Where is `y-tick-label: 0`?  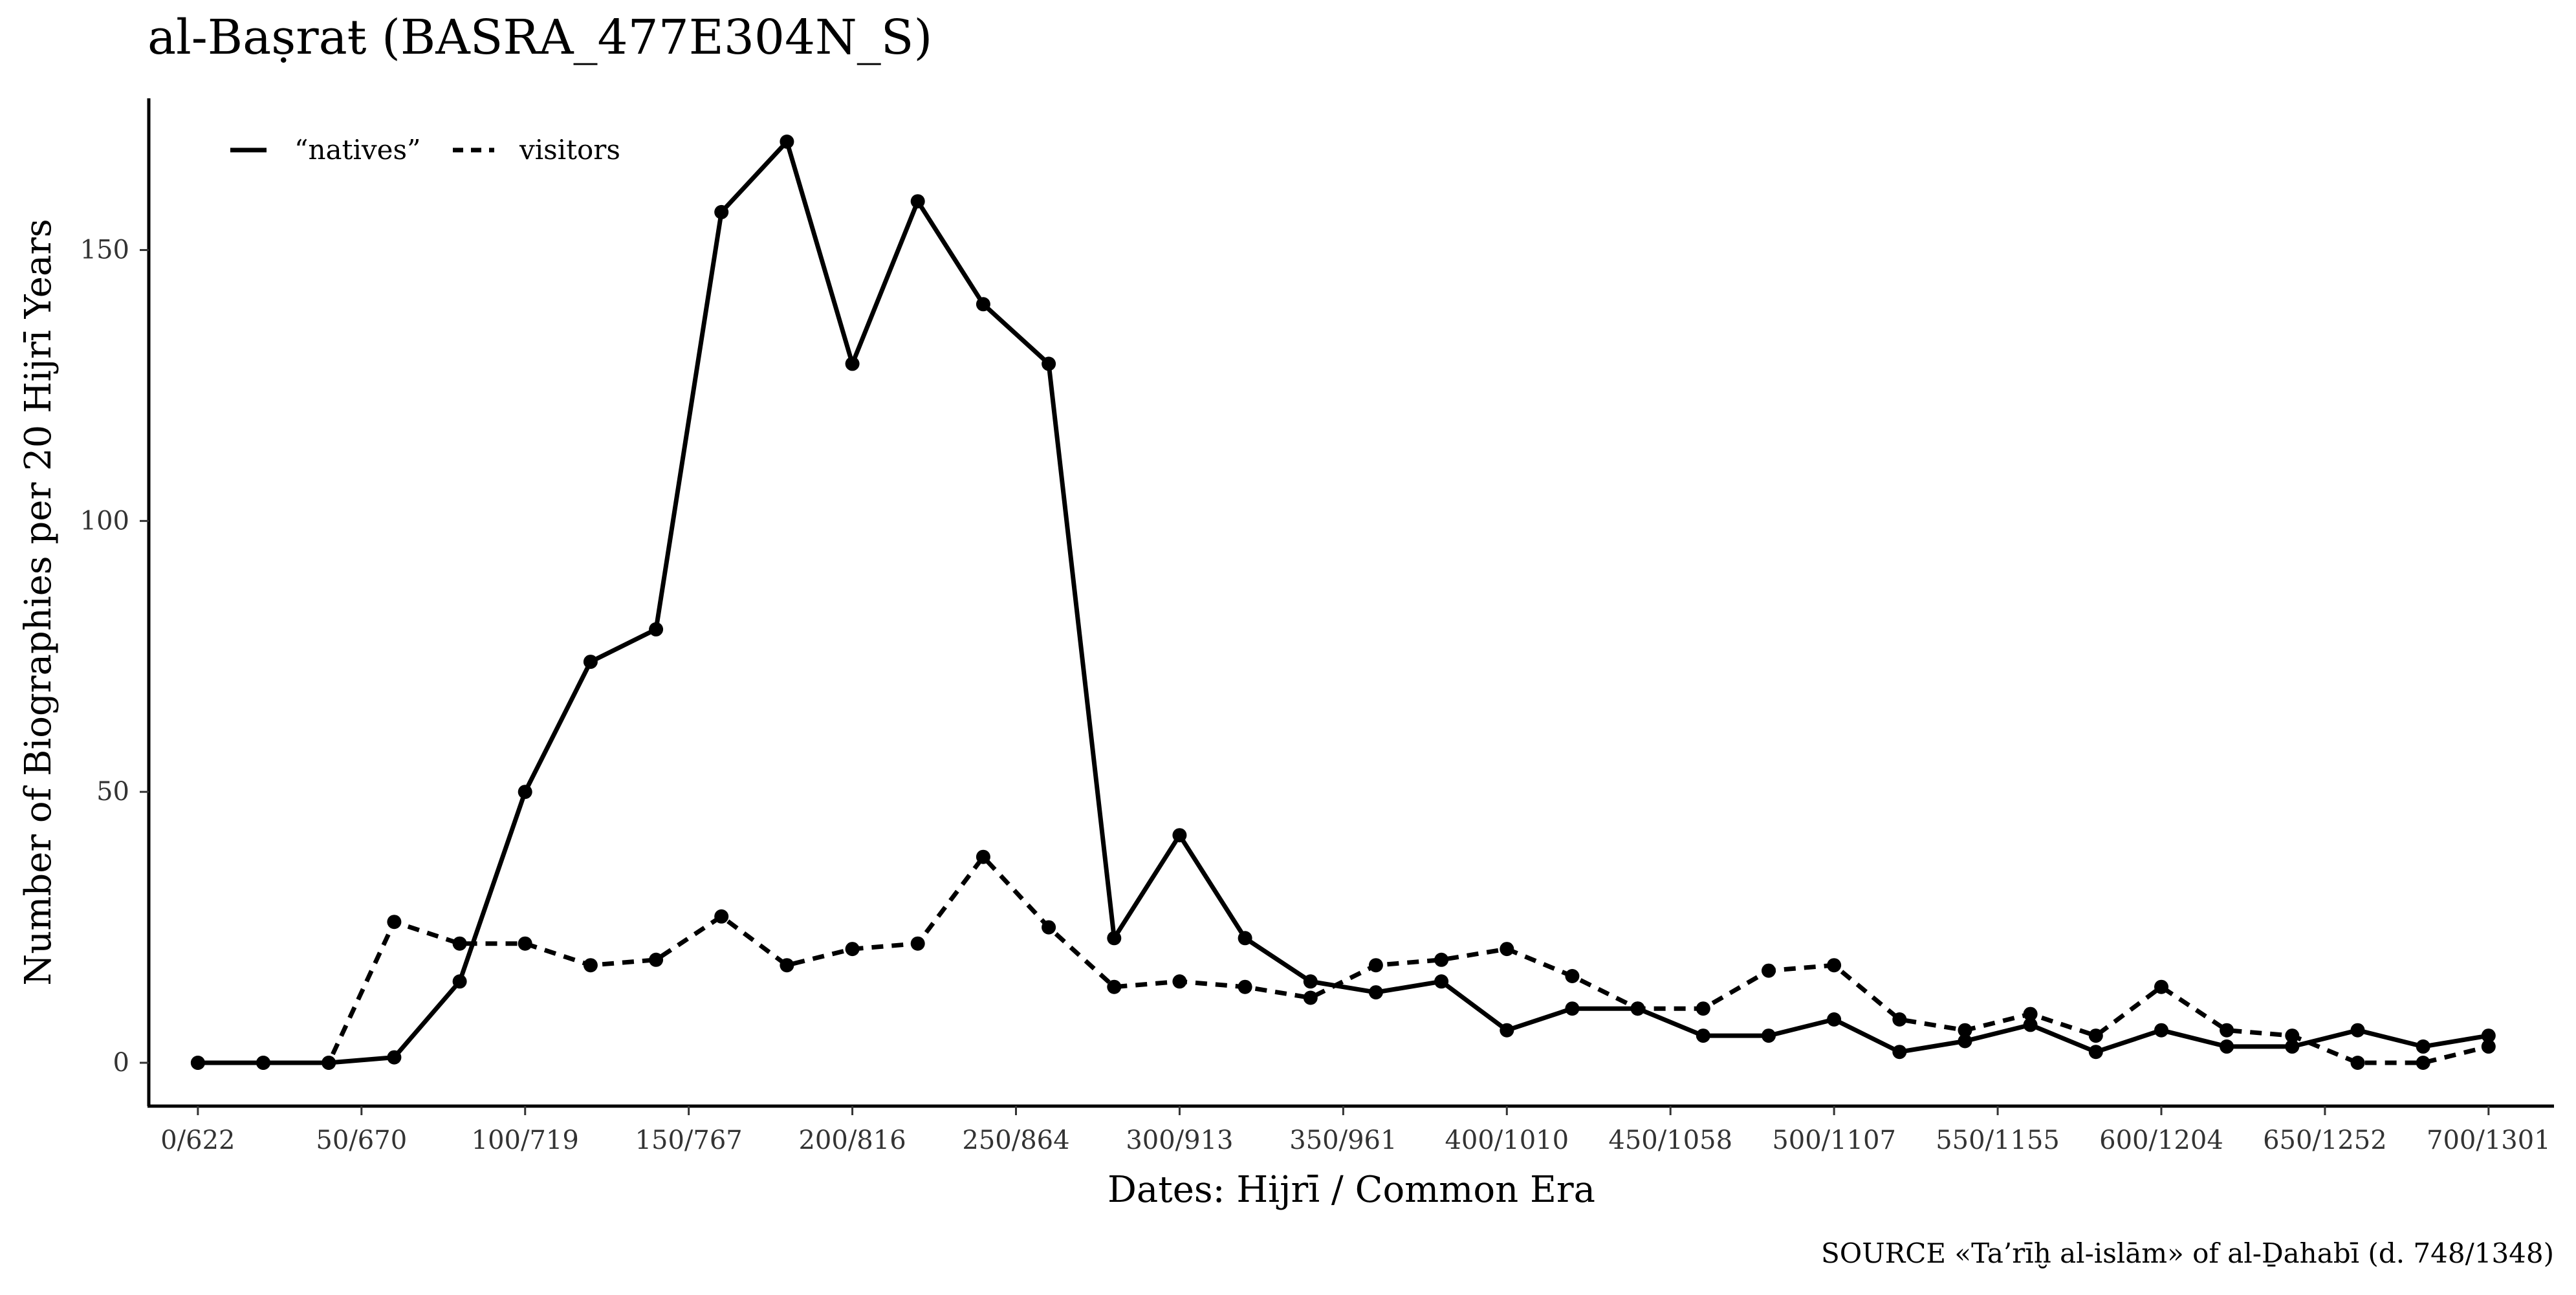
y-tick-label: 0 is located at coordinates (121, 1063).